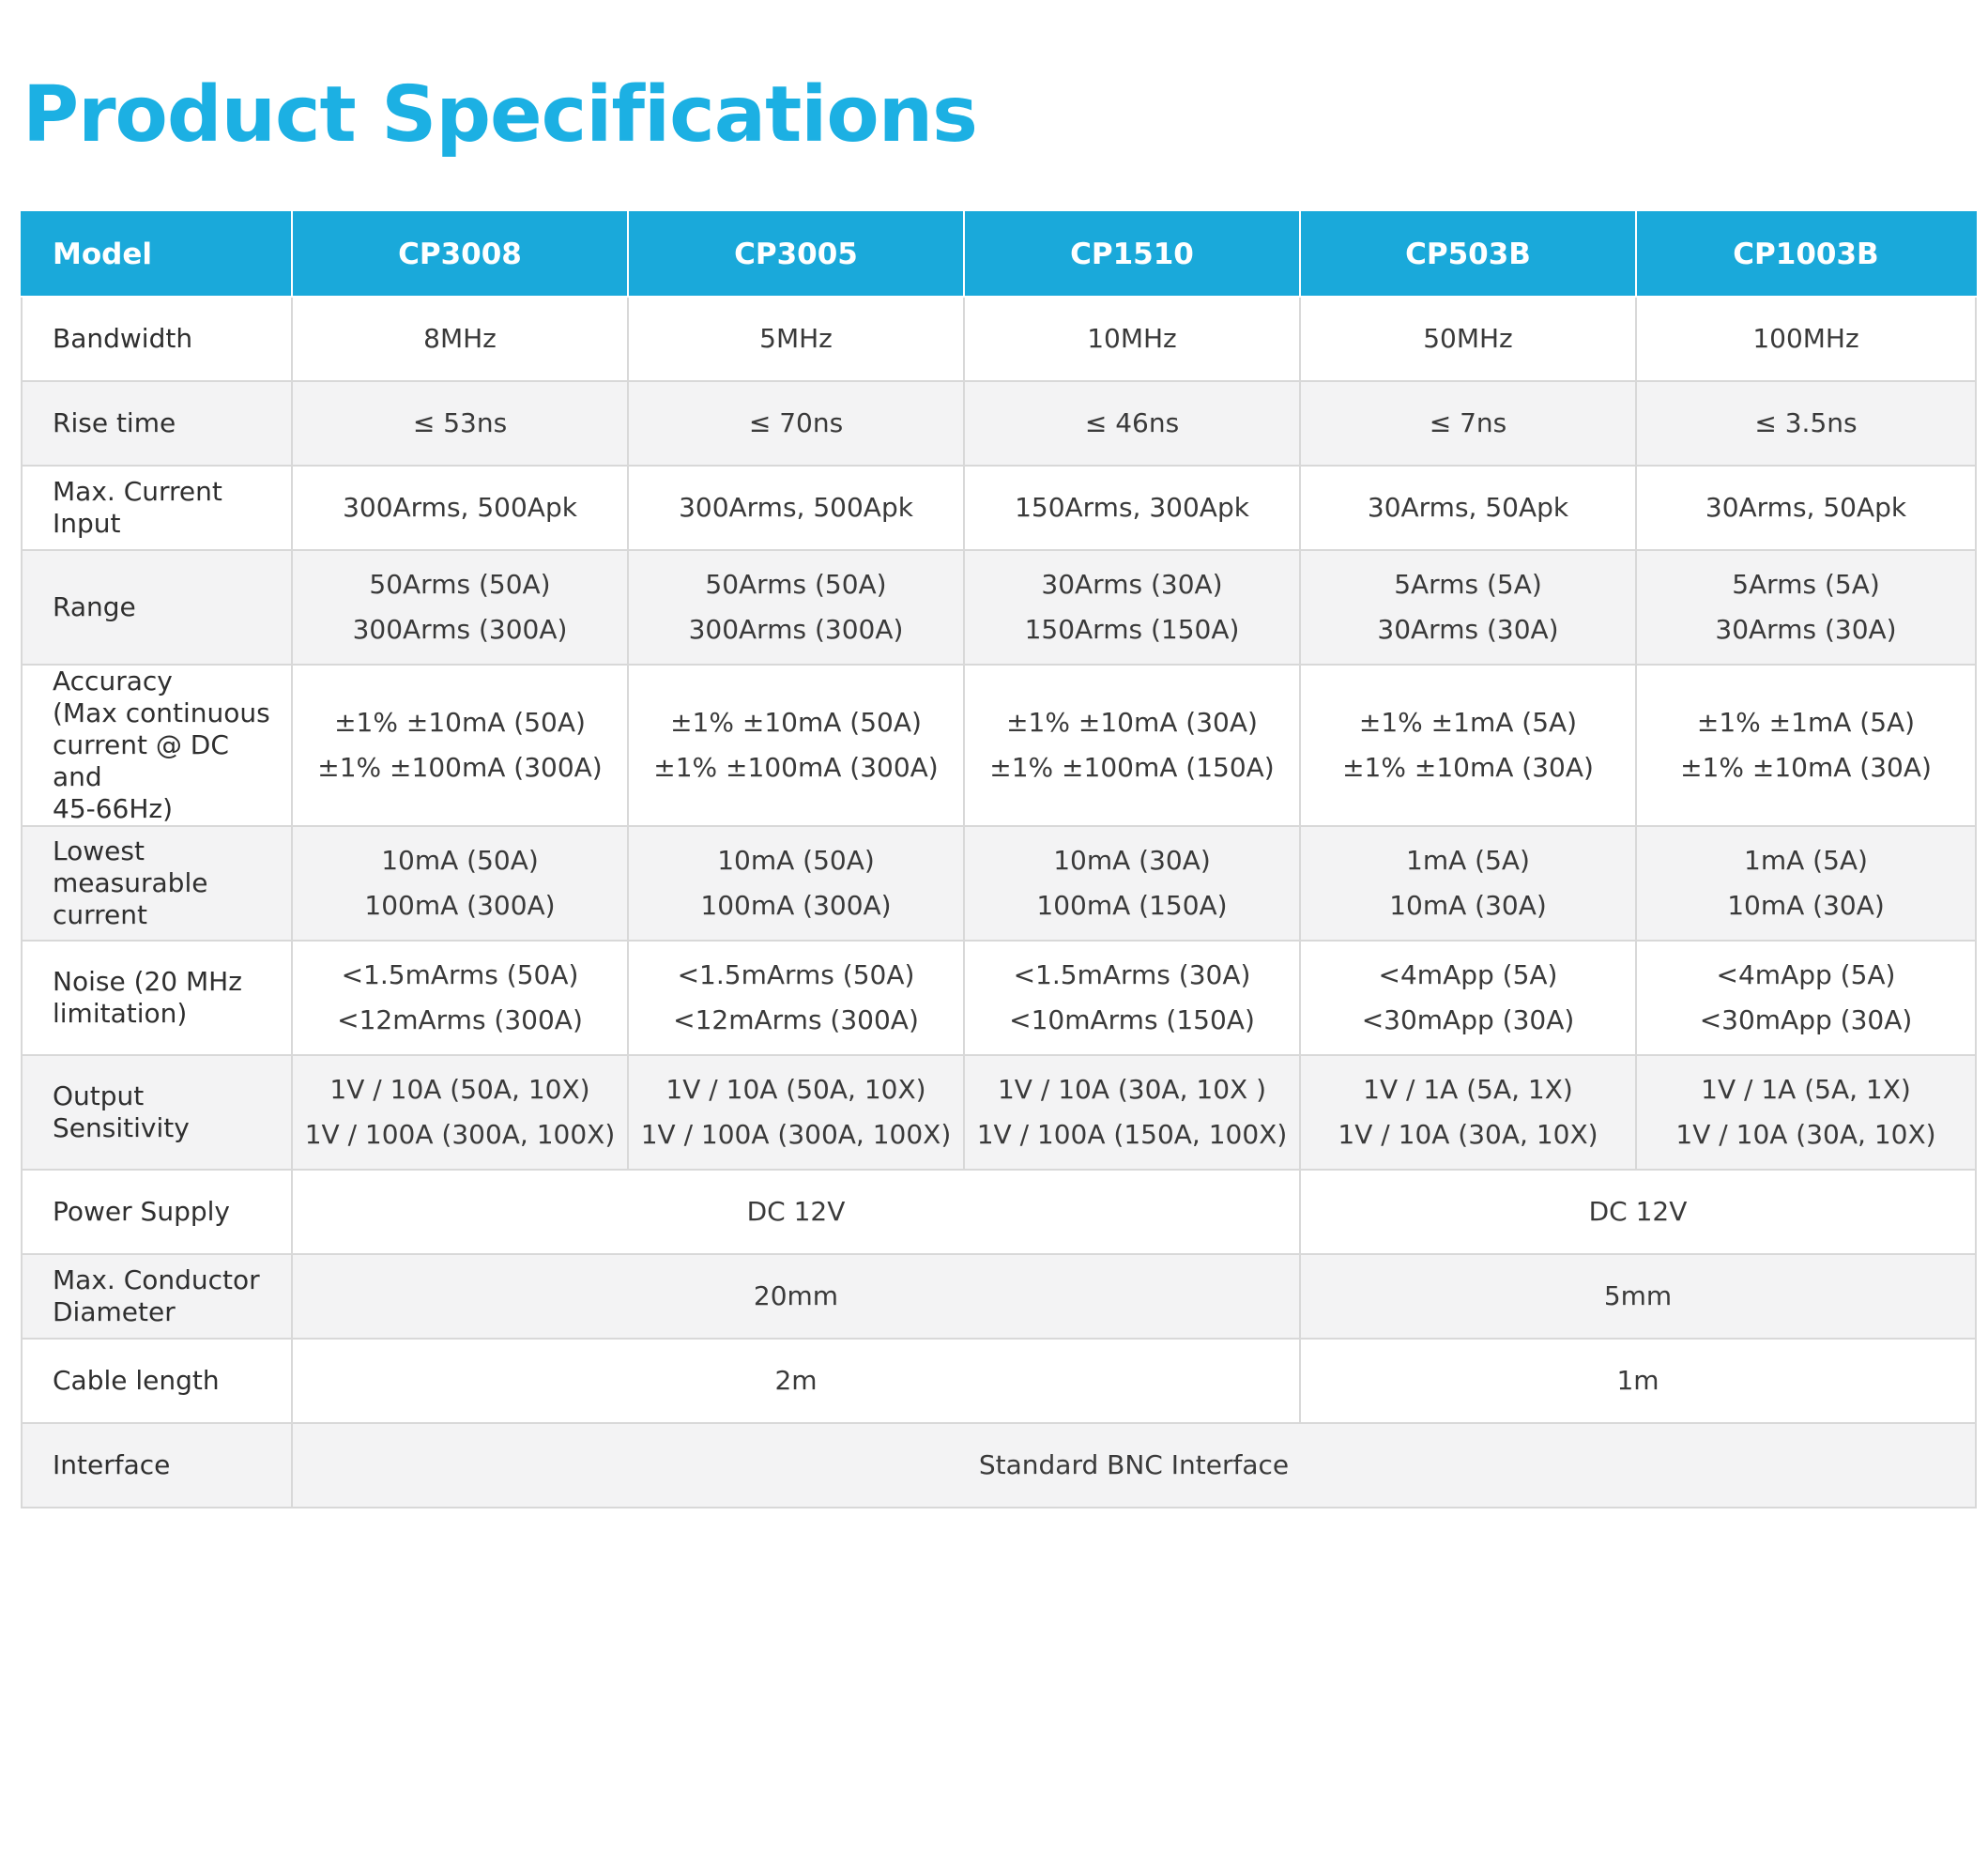 Image resolution: width=1988 pixels, height=1853 pixels. What do you see at coordinates (1132, 423) in the screenshot?
I see `cell-cp1510: ≤ 46ns` at bounding box center [1132, 423].